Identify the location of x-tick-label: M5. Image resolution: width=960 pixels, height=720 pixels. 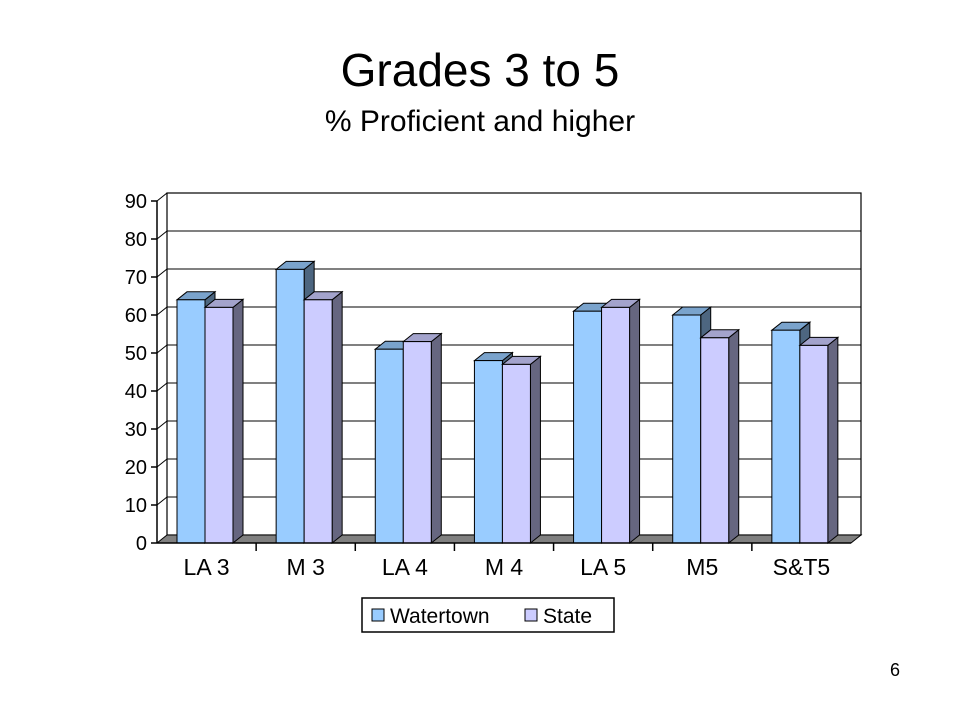
(702, 567).